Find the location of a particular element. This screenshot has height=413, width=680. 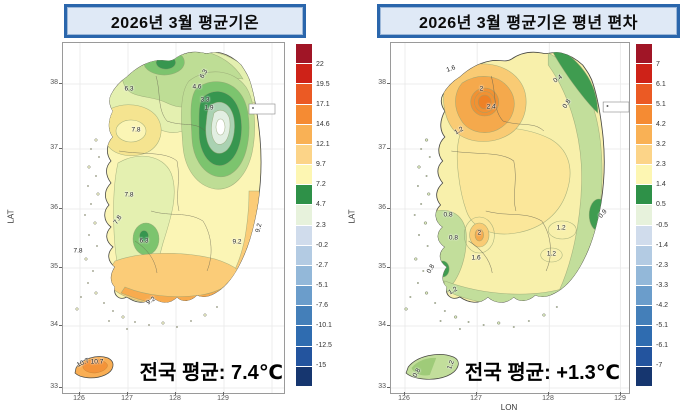

colorbar-tick-label: -7.6 is located at coordinates (322, 306).